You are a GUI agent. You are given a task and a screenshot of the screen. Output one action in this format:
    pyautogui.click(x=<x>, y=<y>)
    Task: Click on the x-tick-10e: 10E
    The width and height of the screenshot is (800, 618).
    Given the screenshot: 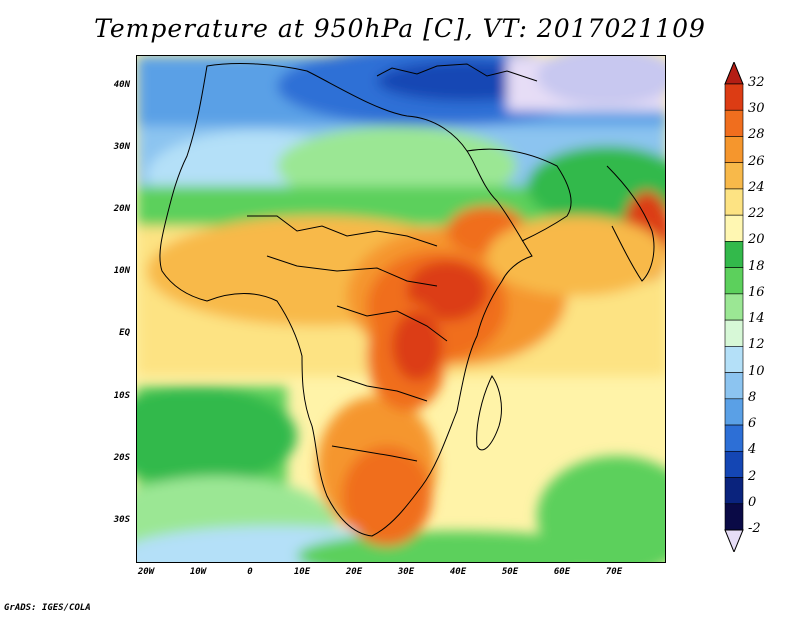 What is the action you would take?
    pyautogui.click(x=302, y=572)
    